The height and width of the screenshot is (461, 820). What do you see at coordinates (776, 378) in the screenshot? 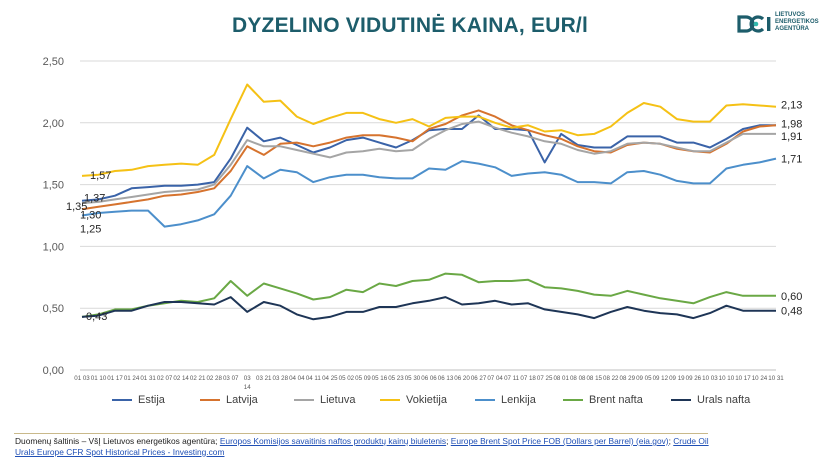
I see `x-tick-label: 10 31` at bounding box center [776, 378].